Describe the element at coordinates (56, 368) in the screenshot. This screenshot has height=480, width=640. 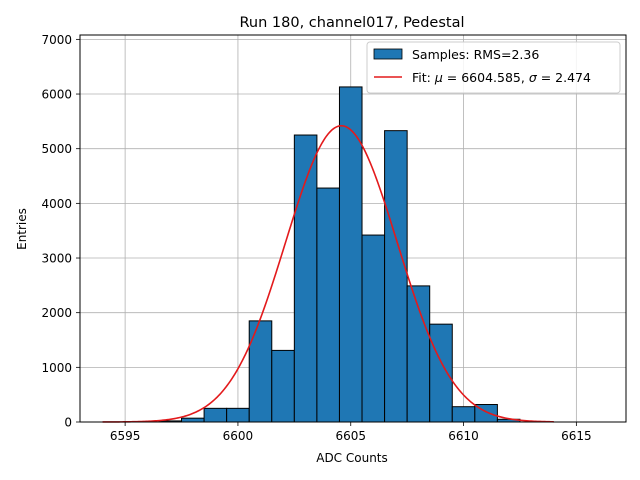
I see `y-tick-label: 1000` at that location.